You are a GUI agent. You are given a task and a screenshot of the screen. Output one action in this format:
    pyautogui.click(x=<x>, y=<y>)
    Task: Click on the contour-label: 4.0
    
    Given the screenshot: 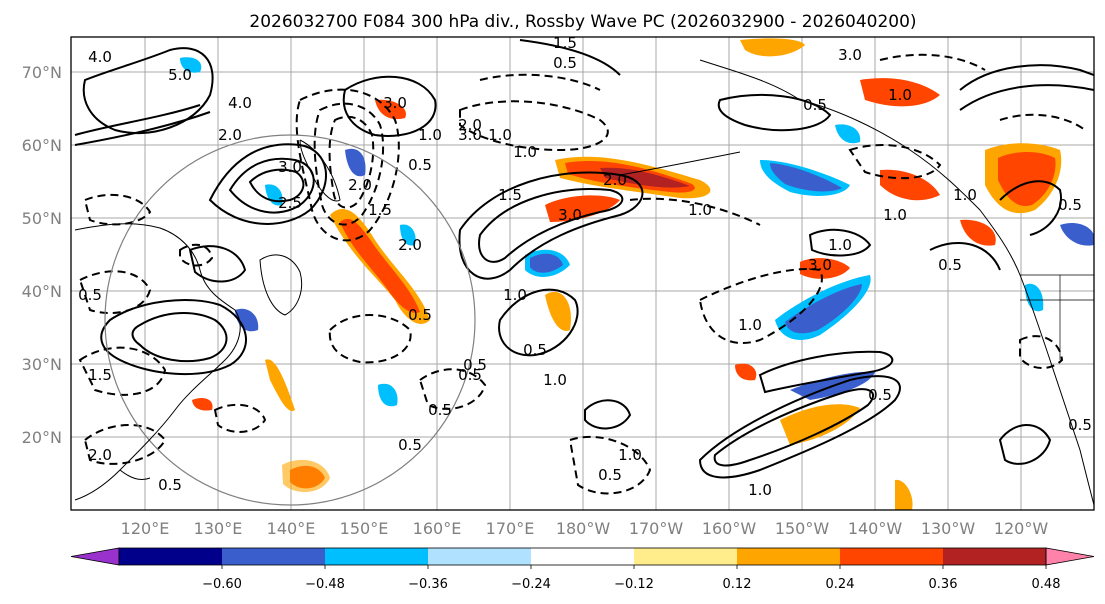 What is the action you would take?
    pyautogui.click(x=100, y=57)
    